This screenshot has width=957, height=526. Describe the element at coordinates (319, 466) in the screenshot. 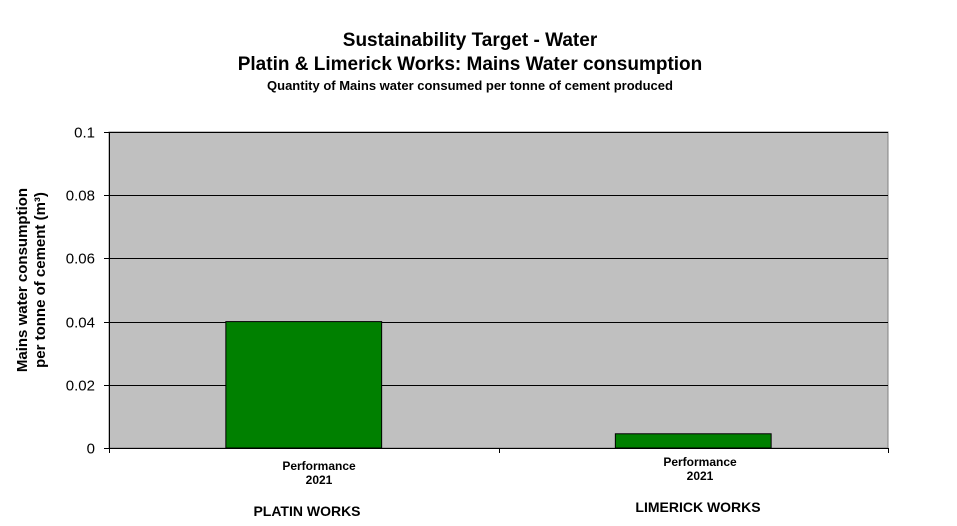

I see `bar-label-platin-line1: Performance` at that location.